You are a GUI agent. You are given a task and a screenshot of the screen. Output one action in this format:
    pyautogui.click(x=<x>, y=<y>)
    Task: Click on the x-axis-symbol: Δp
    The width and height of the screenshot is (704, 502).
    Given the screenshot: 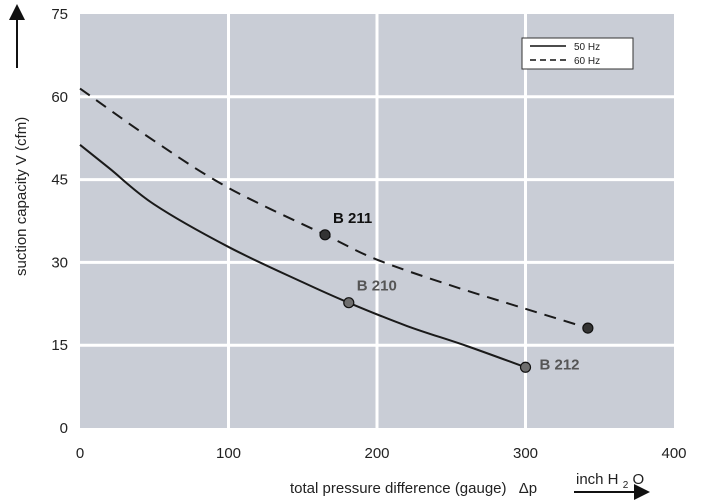 What is the action you would take?
    pyautogui.click(x=528, y=488)
    